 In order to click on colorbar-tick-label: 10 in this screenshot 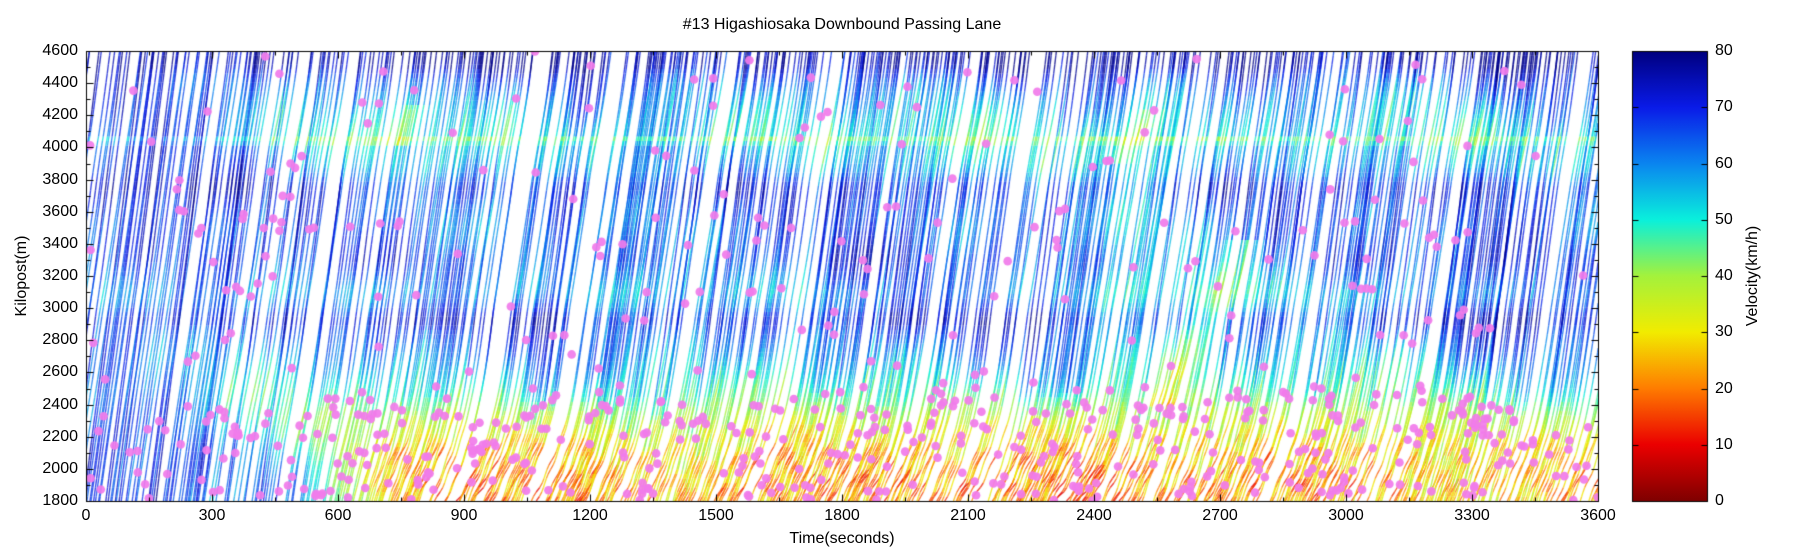, I will do `click(1724, 444)`.